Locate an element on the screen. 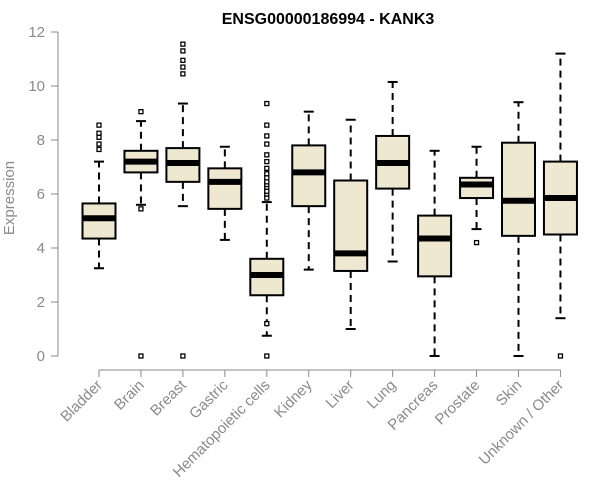 The width and height of the screenshot is (600, 500). box-brain is located at coordinates (141, 234).